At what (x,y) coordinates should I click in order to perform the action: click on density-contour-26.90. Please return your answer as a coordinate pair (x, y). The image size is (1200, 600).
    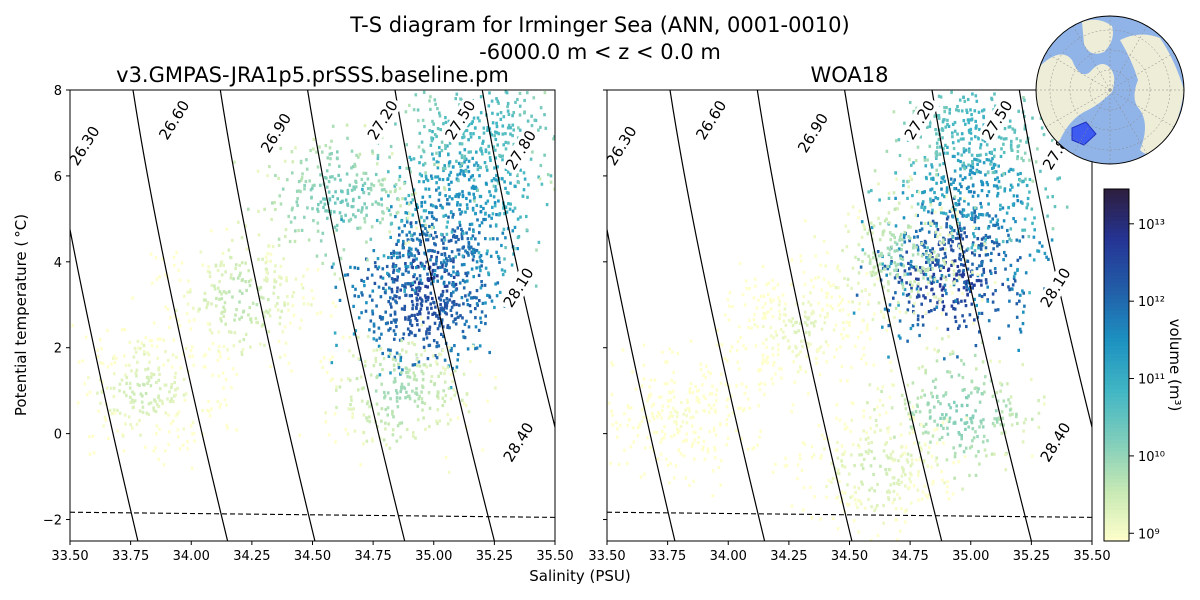
    Looking at the image, I should click on (804, 315).